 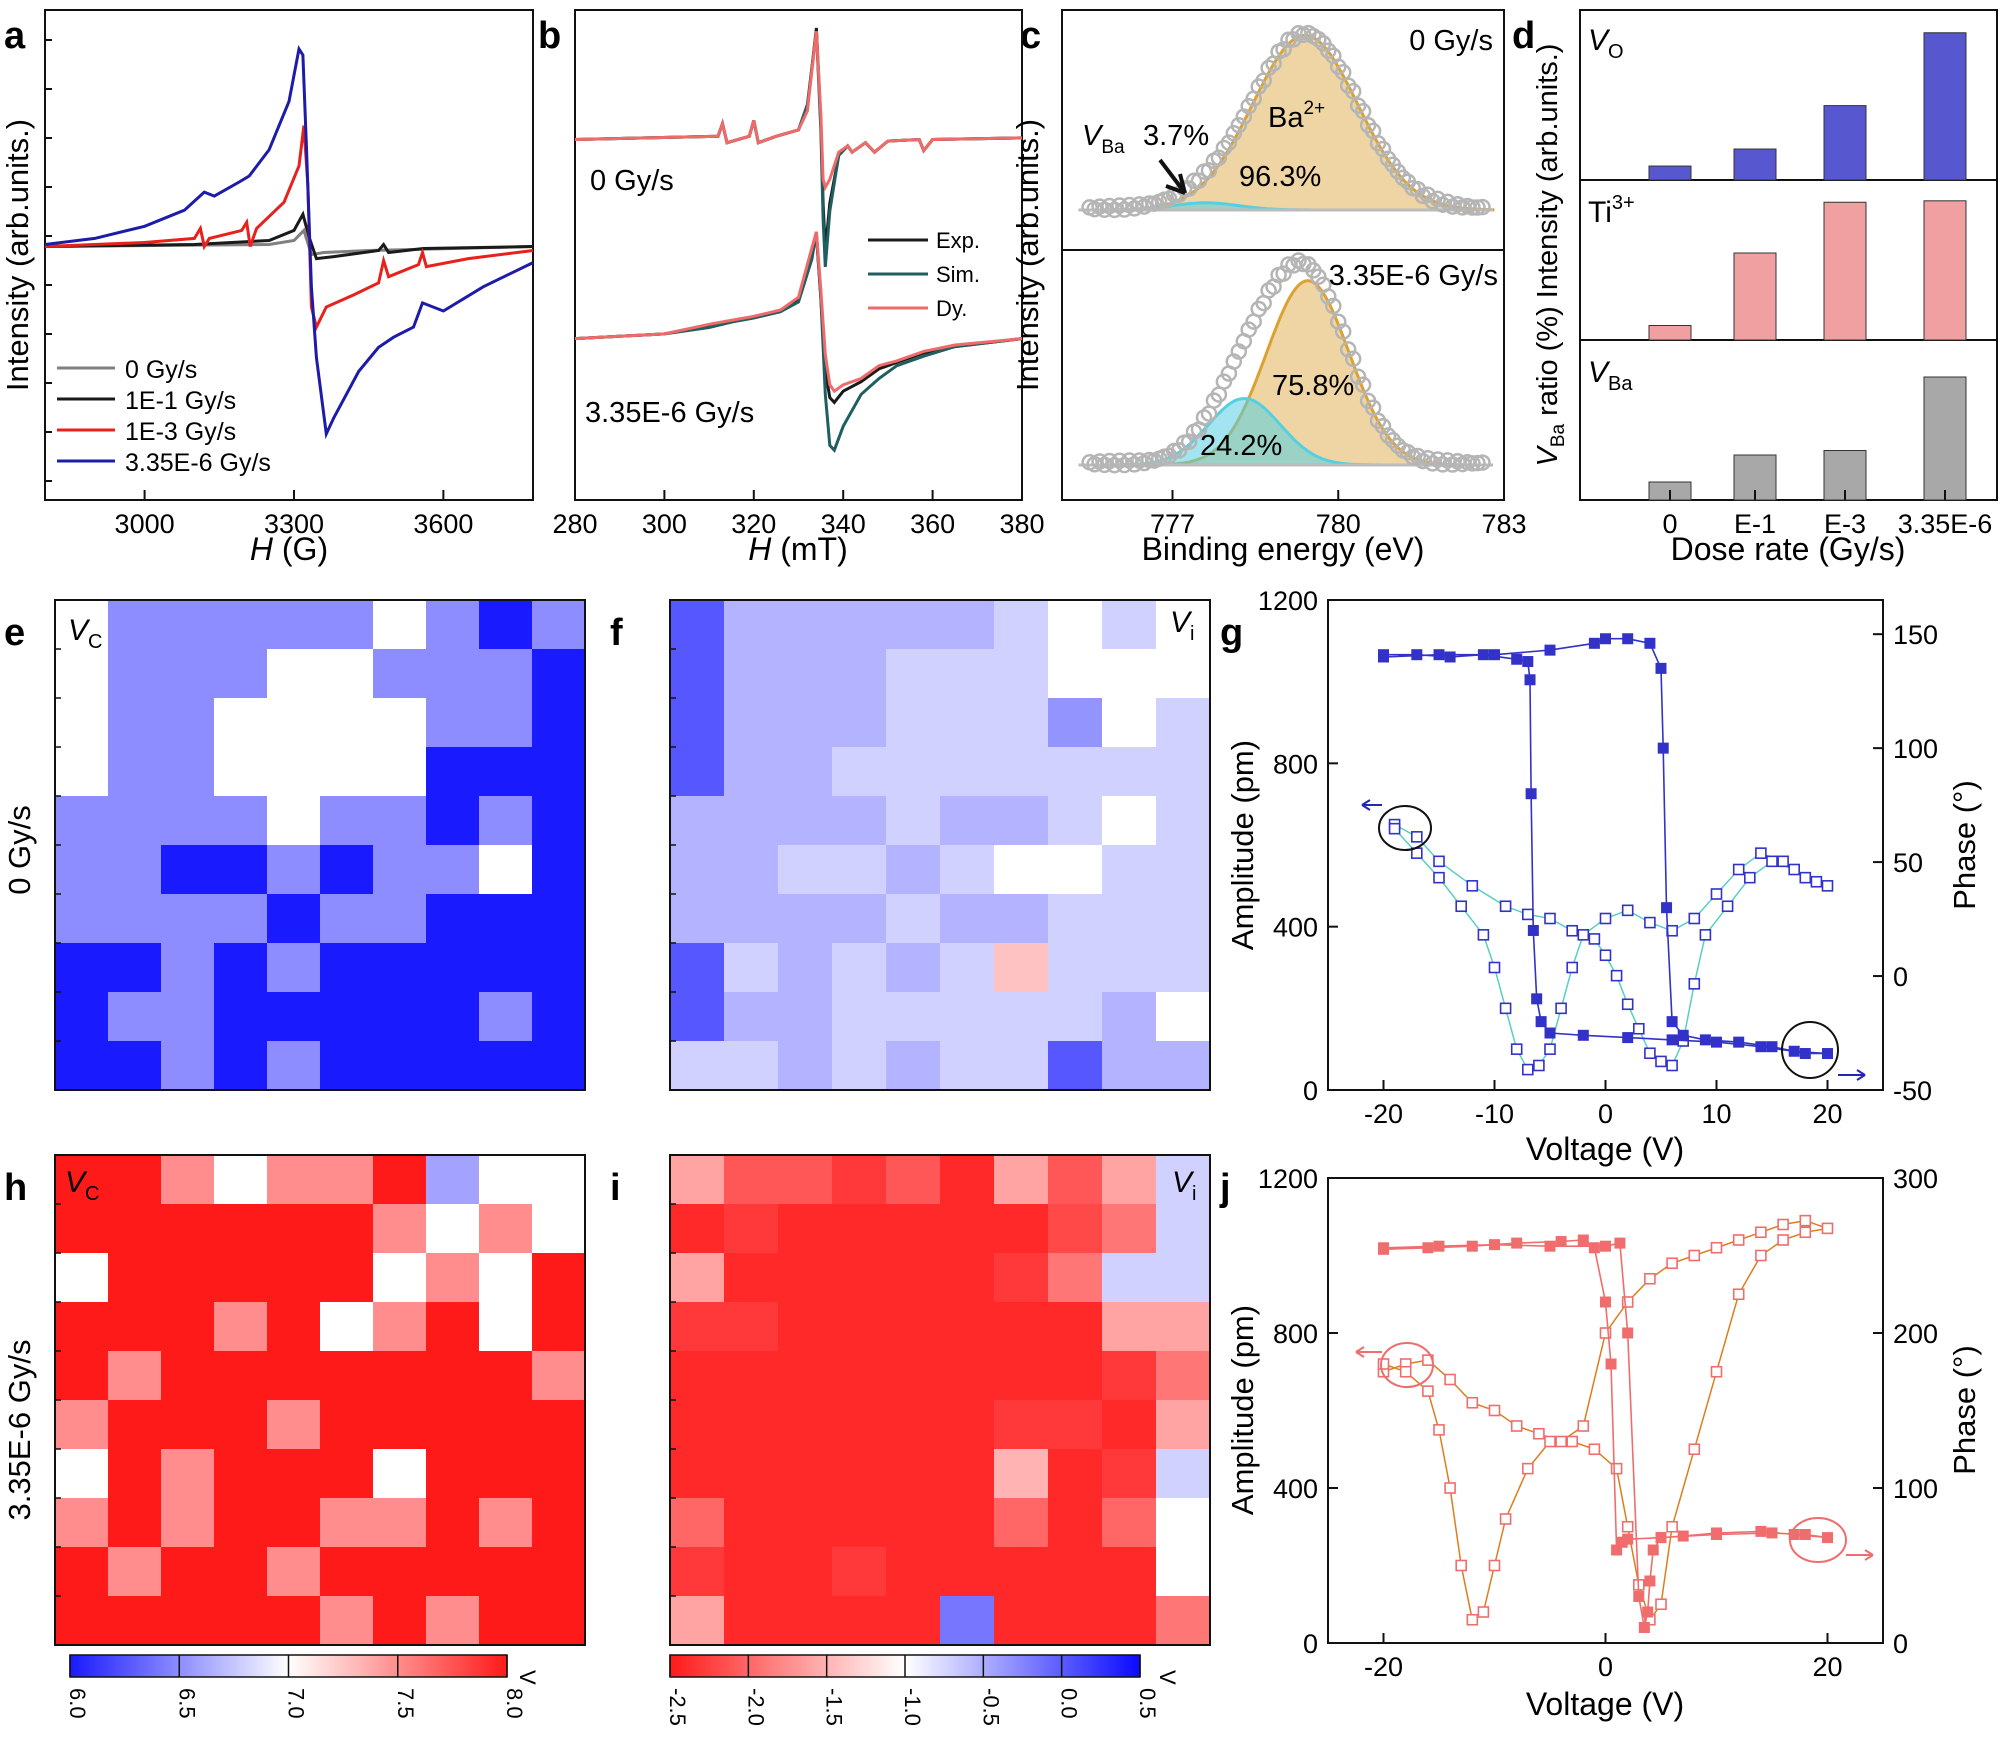 I want to click on d-xtick-label: 0, so click(x=1669, y=524).